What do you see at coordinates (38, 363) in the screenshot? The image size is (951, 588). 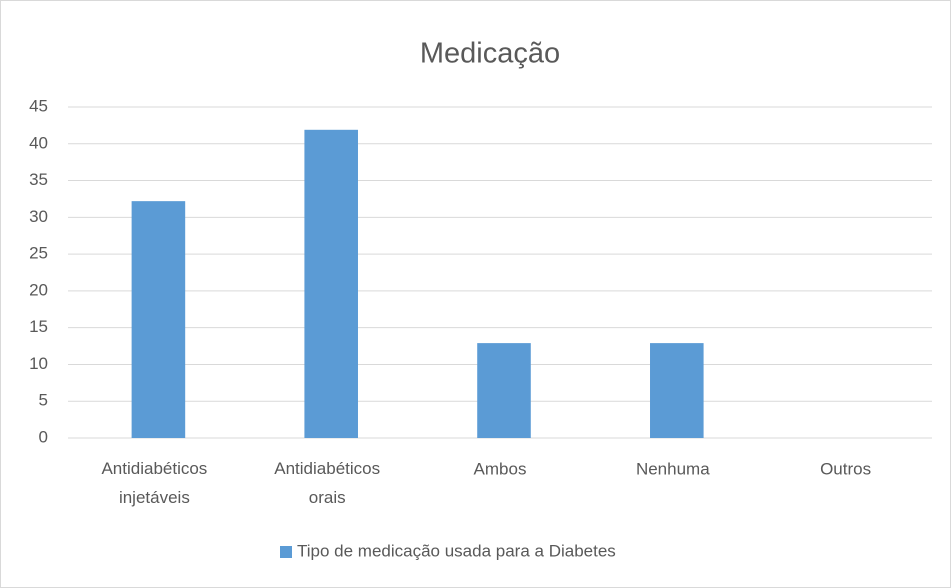 I see `y-tick-label: 10` at bounding box center [38, 363].